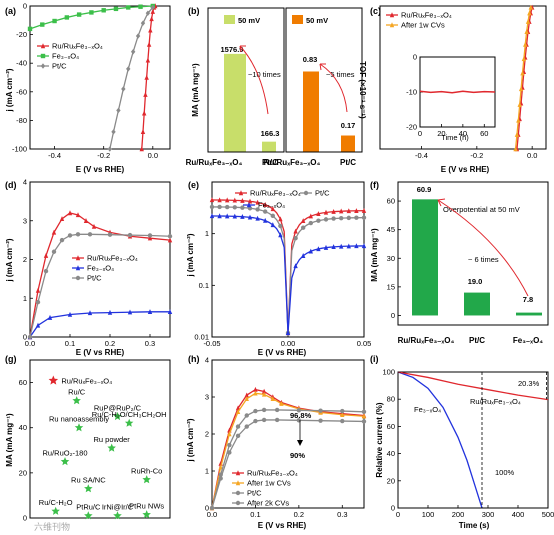 This screenshot has height=535, width=554. I want to click on b-value-2: 166.3, so click(270, 133).